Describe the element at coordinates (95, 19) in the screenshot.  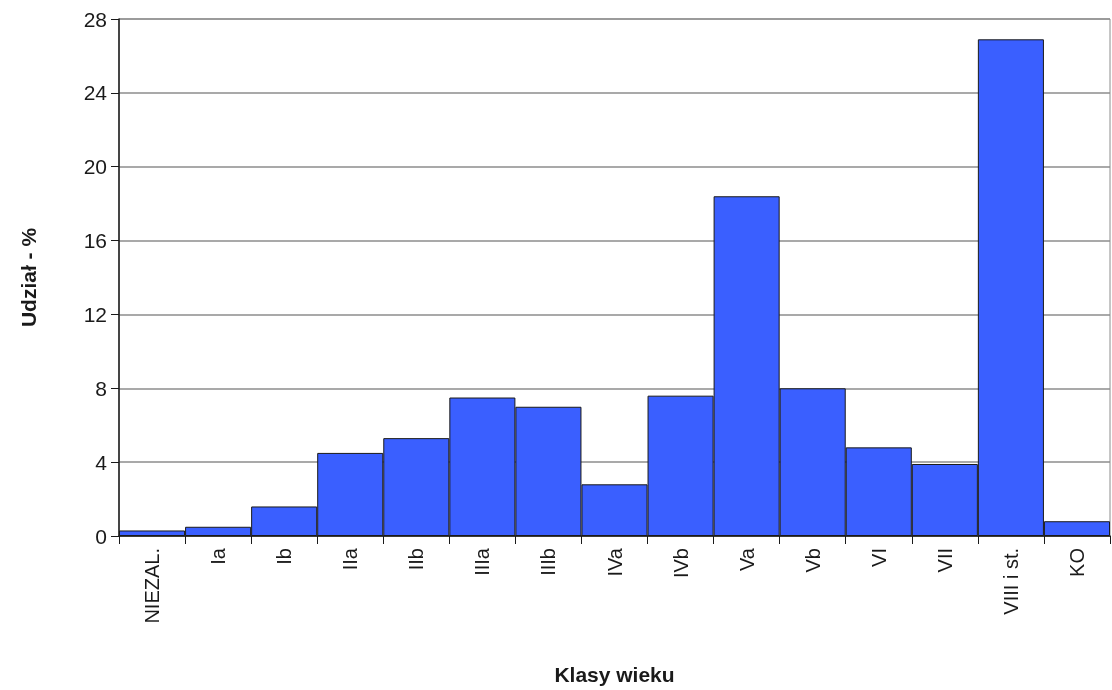
I see `y-tick-label: 28` at that location.